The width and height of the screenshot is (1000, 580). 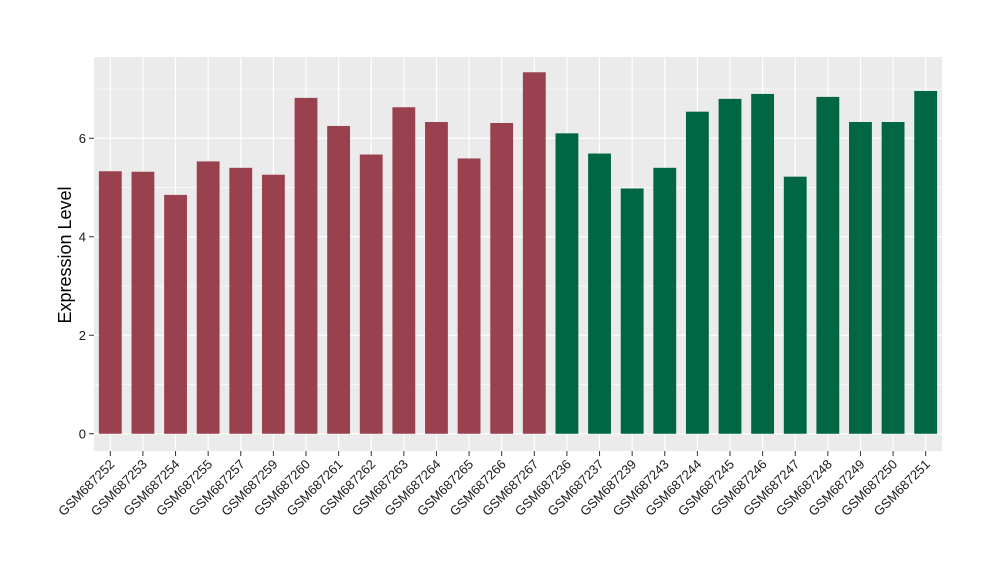 What do you see at coordinates (82, 433) in the screenshot?
I see `y-tick-label: 0` at bounding box center [82, 433].